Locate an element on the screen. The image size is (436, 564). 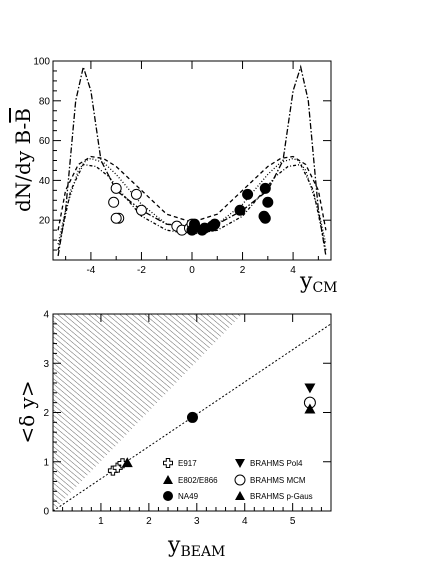
legend-marker-e917 is located at coordinates (168, 463).